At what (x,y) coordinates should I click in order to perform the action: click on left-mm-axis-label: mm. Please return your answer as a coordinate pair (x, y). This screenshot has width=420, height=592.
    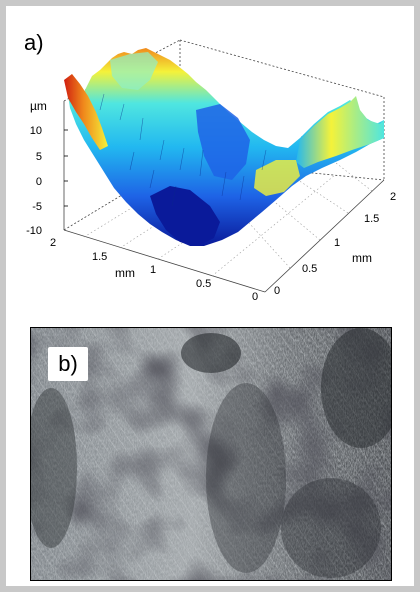
    Looking at the image, I should click on (125, 273).